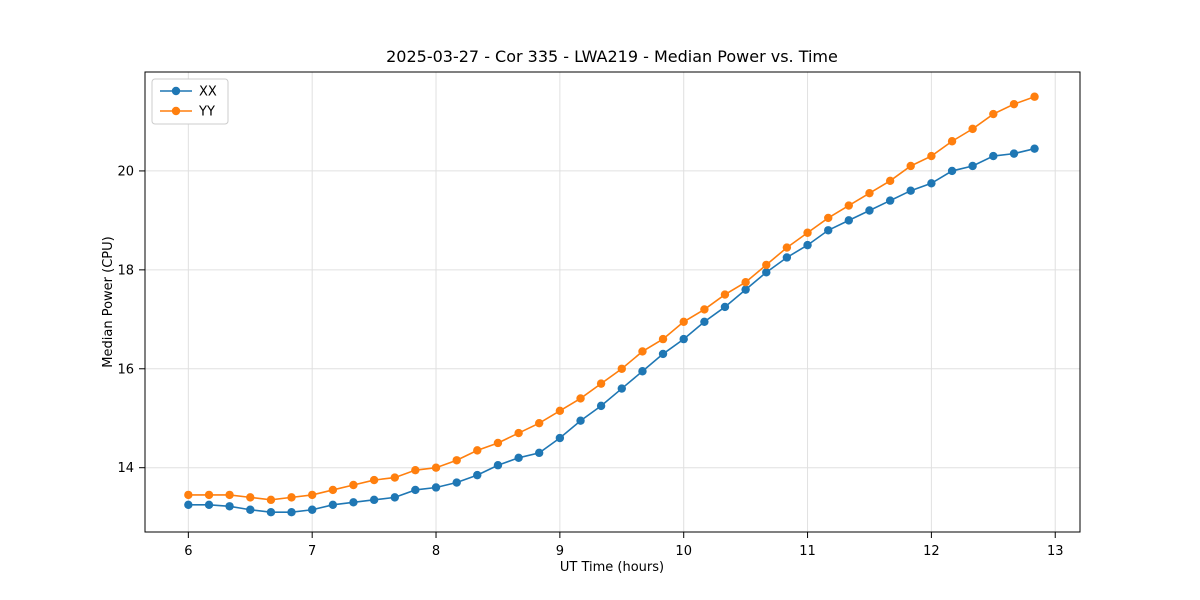  What do you see at coordinates (125, 171) in the screenshot?
I see `y-tick-label: 20` at bounding box center [125, 171].